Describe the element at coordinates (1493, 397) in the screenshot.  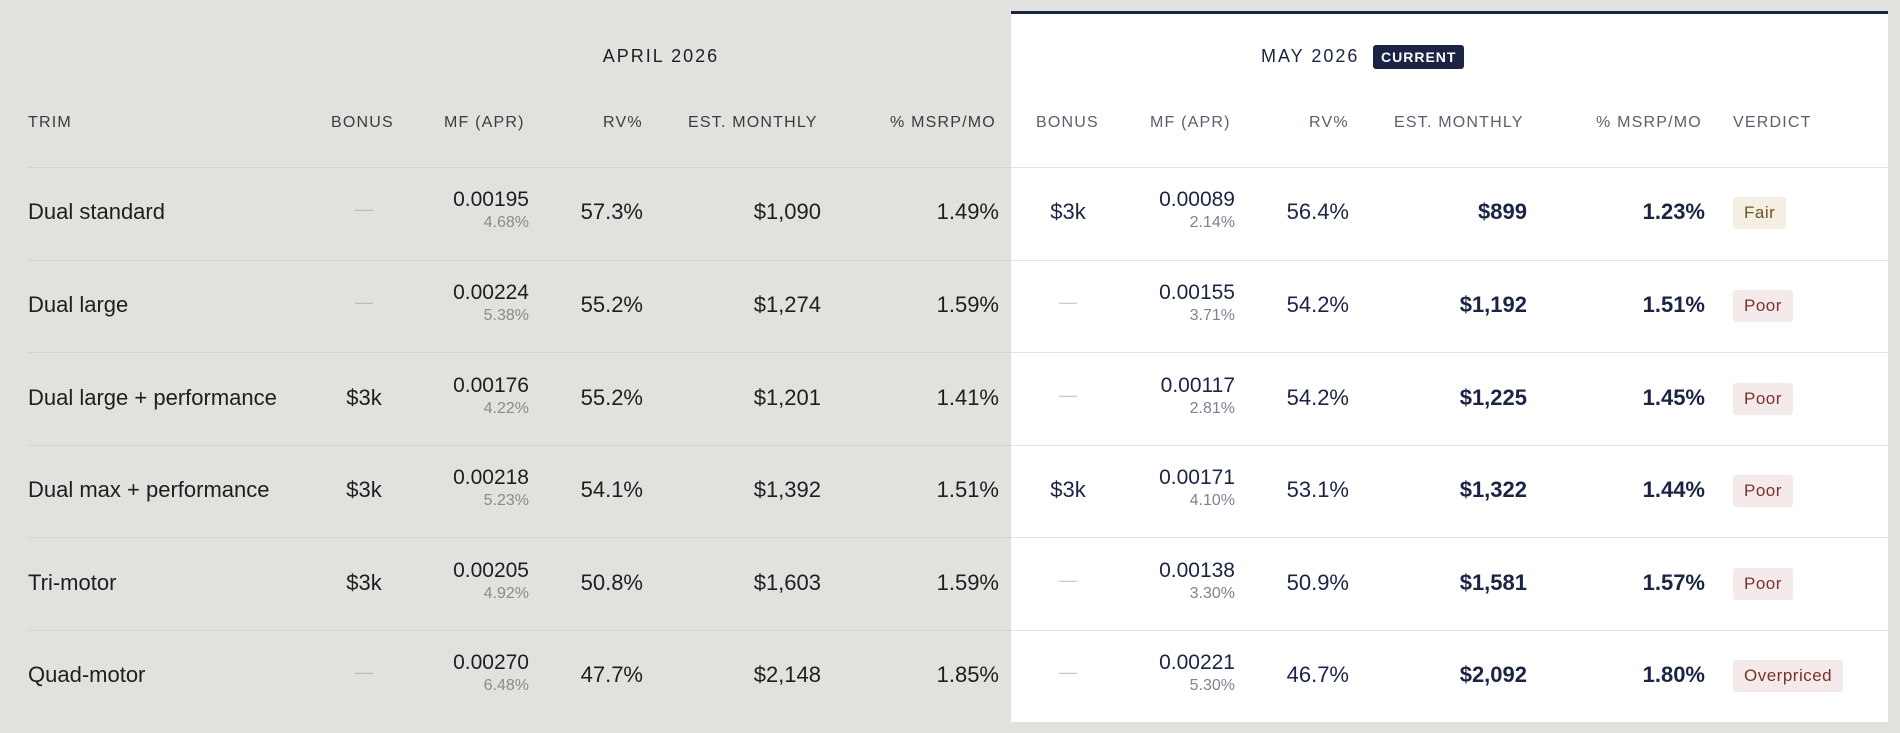
I see `may-monthly: $1,225` at that location.